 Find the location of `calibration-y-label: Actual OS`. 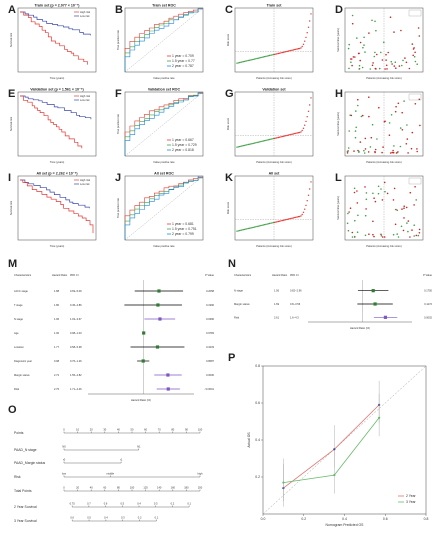

calibration-y-label: Actual OS is located at coordinates (249, 440).